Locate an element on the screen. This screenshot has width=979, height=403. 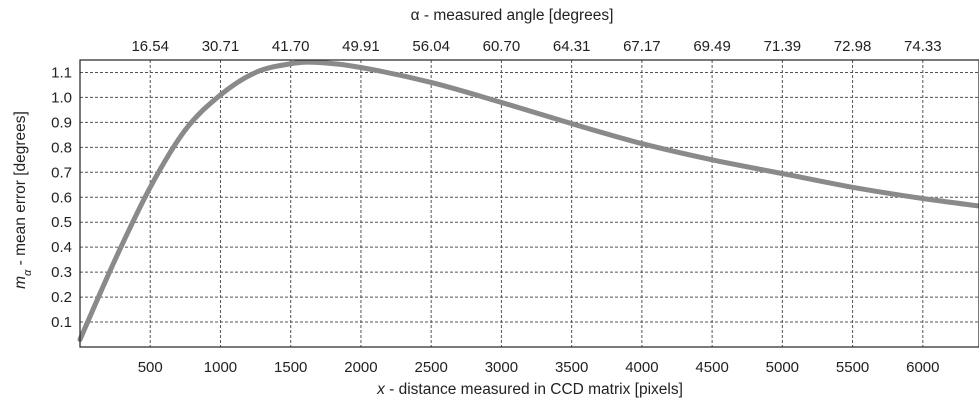
top-axis-title: α - measured angle [degrees] is located at coordinates (512, 15).